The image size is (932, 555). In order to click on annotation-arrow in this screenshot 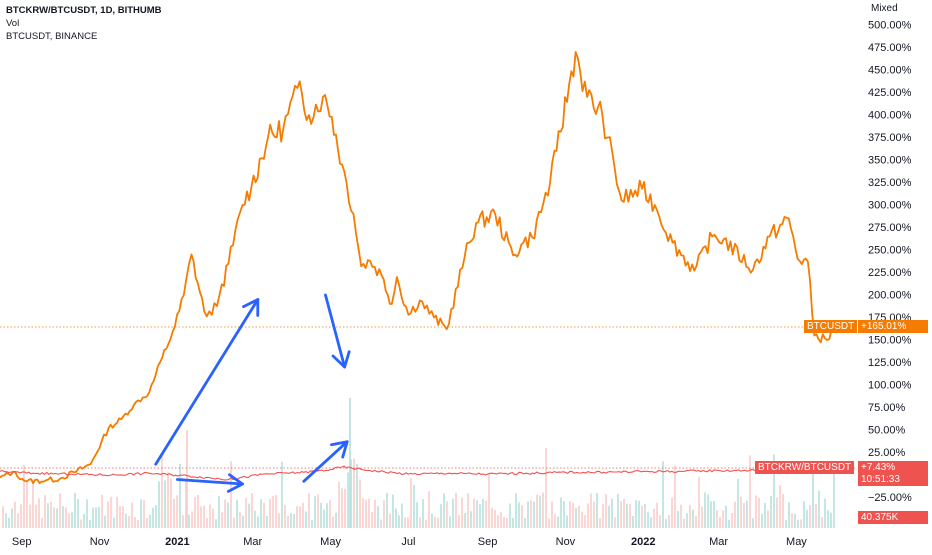, I will do `click(210, 483)`.